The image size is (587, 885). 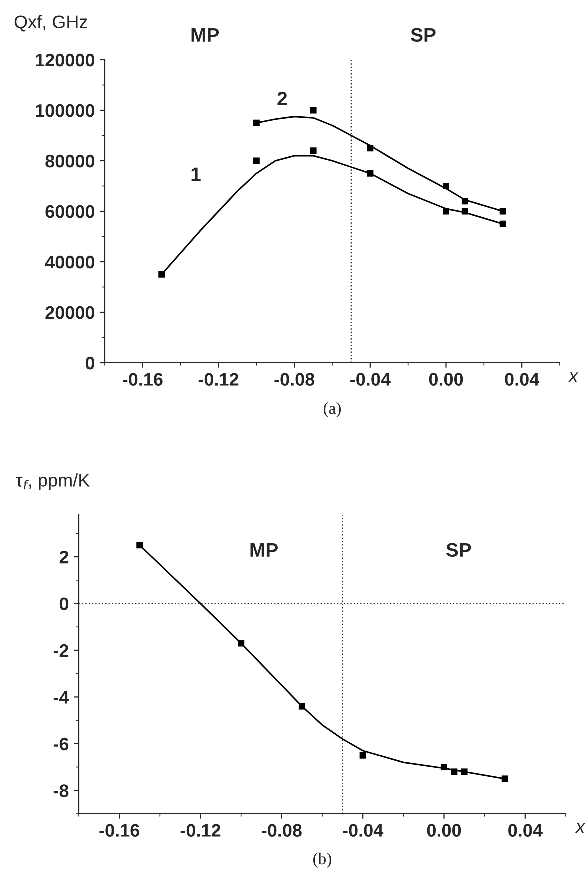 I want to click on annotation: 2, so click(x=283, y=99).